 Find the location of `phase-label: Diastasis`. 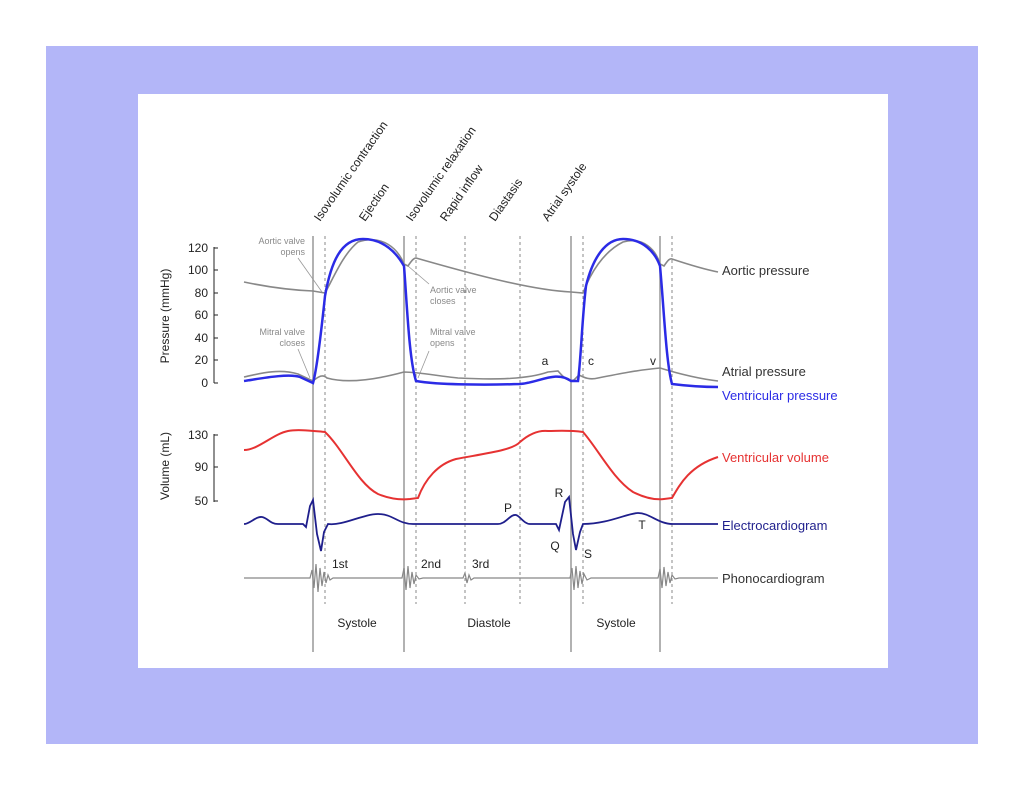

phase-label: Diastasis is located at coordinates (505, 200).